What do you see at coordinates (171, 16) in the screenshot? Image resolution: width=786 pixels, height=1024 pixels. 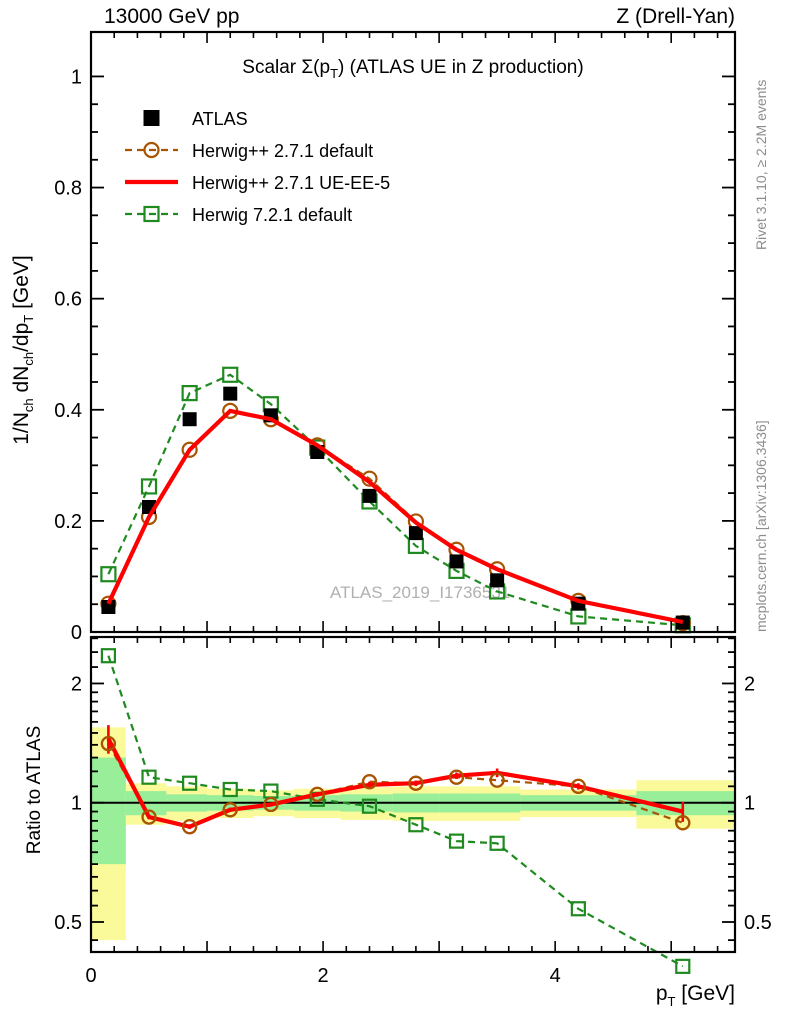 I see `header-left-beam-energy: 13000 GeV pp` at bounding box center [171, 16].